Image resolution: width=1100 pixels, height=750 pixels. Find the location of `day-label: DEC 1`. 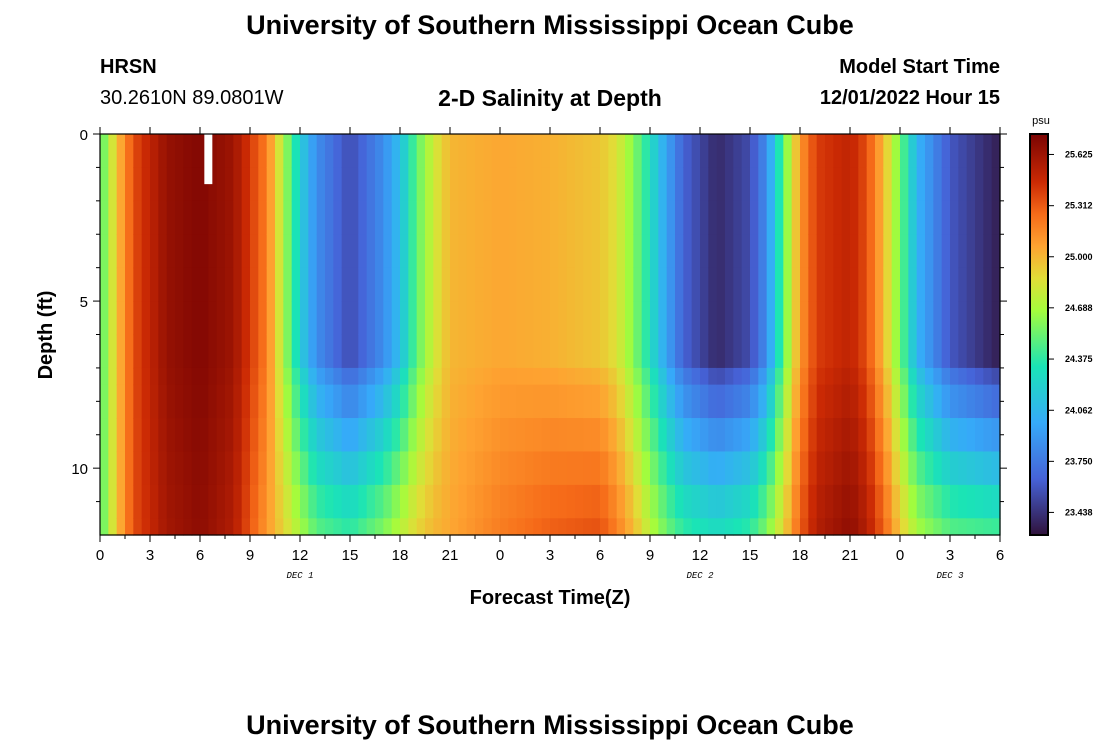

day-label: DEC 1 is located at coordinates (299, 576).